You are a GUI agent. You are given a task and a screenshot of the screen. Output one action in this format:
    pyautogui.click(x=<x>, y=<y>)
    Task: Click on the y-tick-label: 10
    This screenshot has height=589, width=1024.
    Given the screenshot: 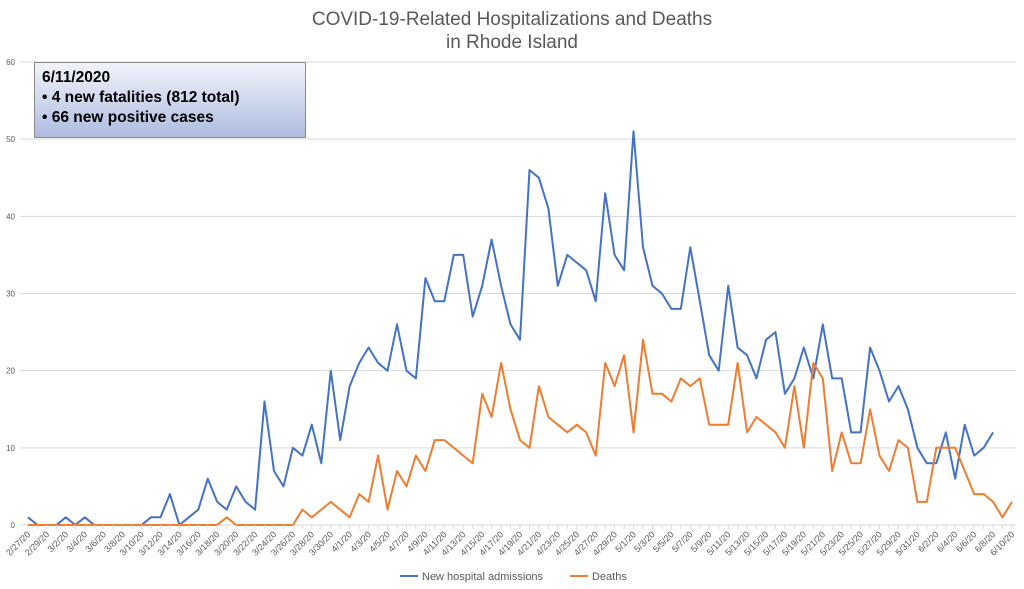 What is the action you would take?
    pyautogui.click(x=10, y=448)
    